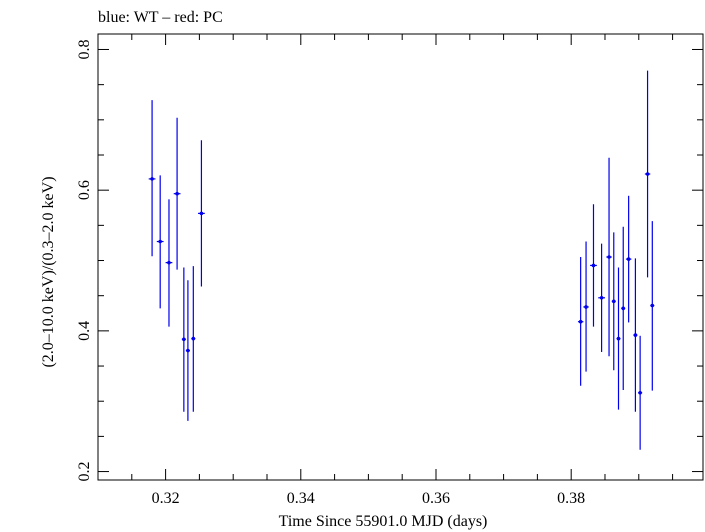  I want to click on y-tick-label: 0.8, so click(84, 49).